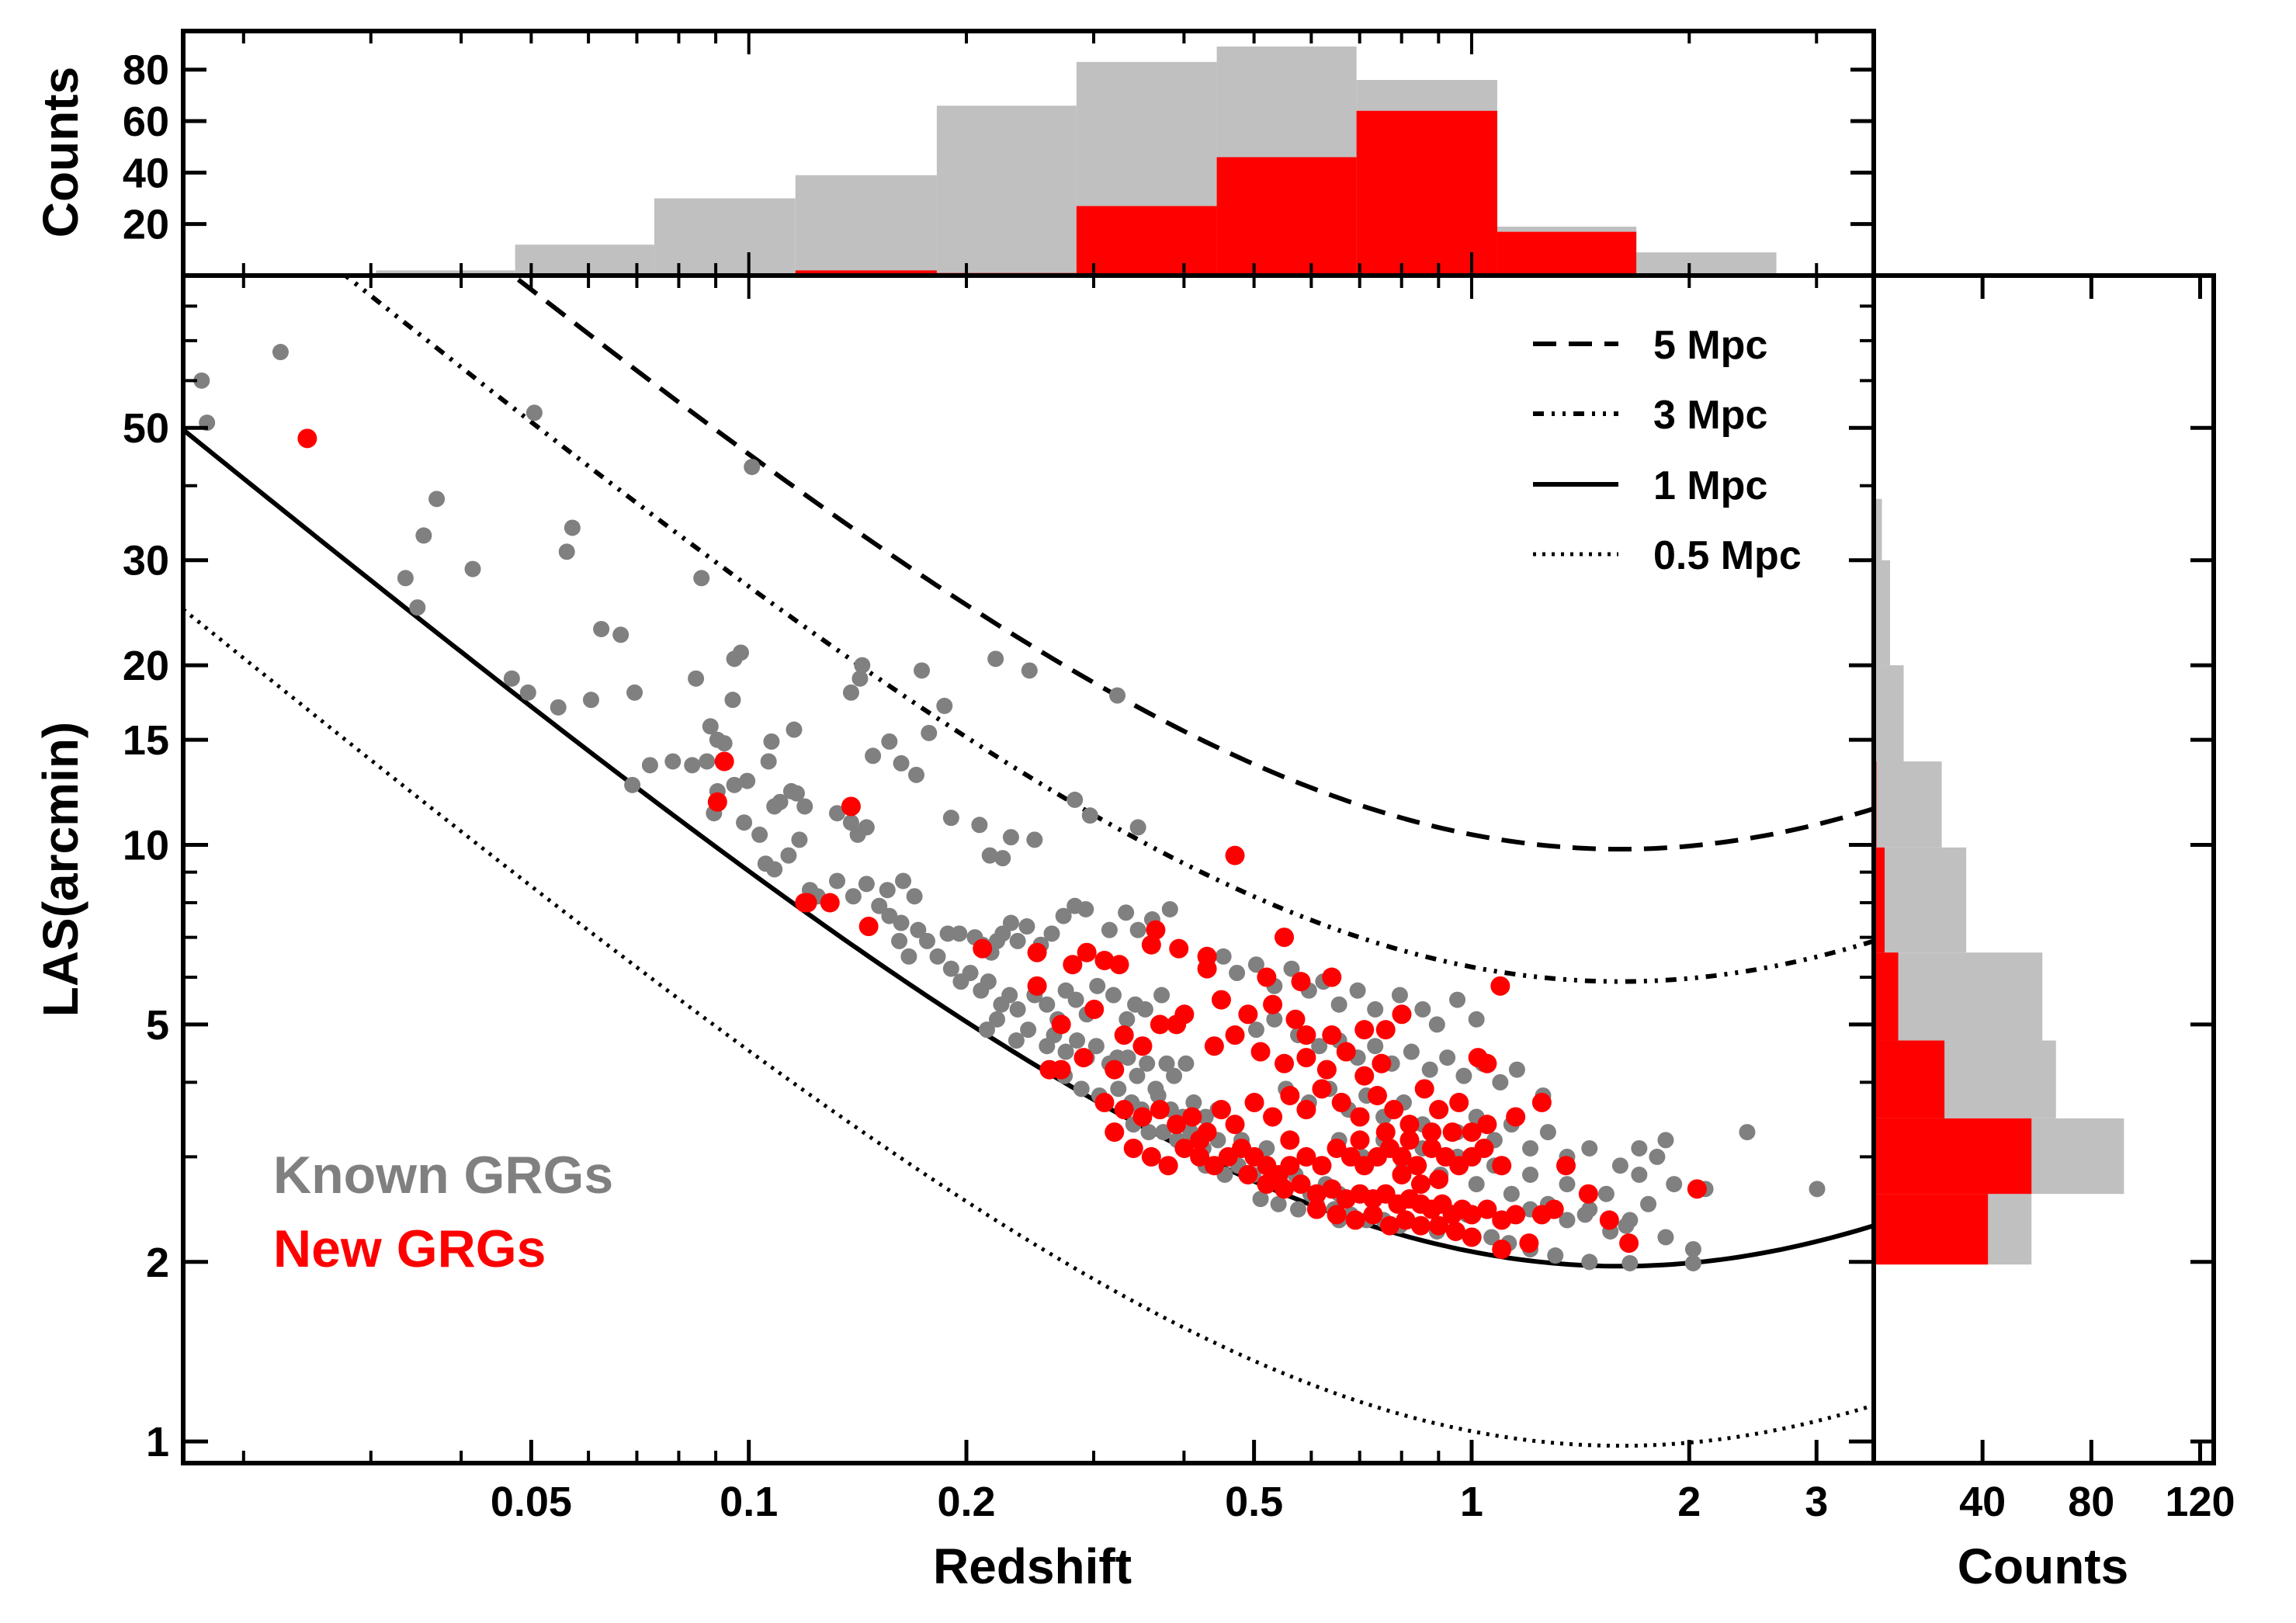  I want to click on top-hist-new-bar, so click(1426, 193).